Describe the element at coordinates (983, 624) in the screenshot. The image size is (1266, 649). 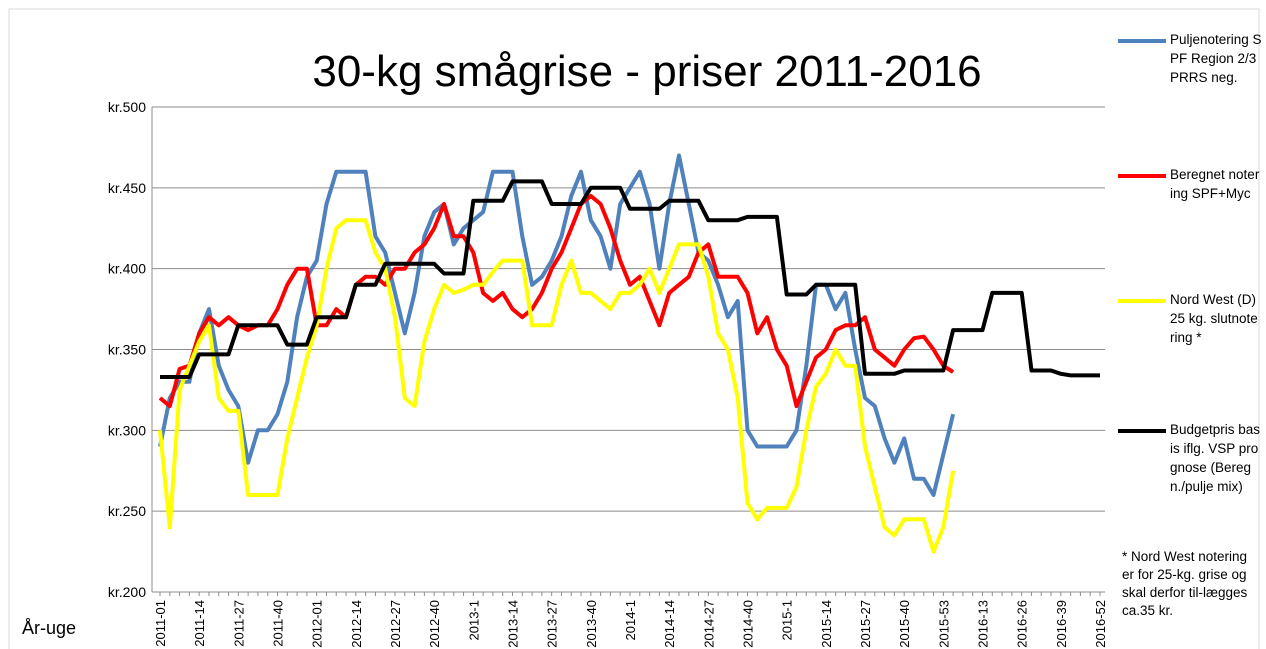
I see `x-tick-label: 2016-13` at that location.